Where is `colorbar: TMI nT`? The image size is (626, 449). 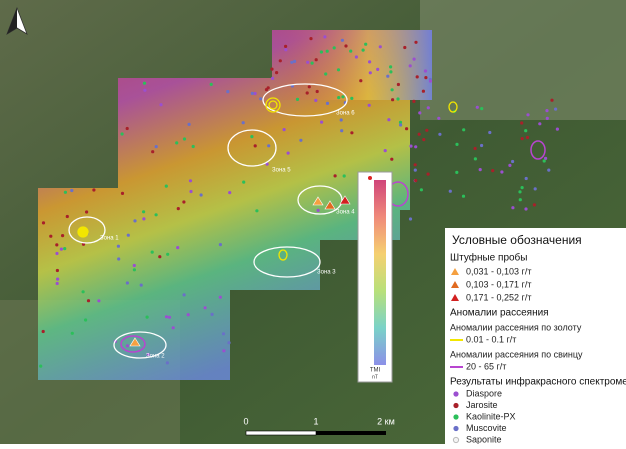 colorbar: TMI nT is located at coordinates (375, 277).